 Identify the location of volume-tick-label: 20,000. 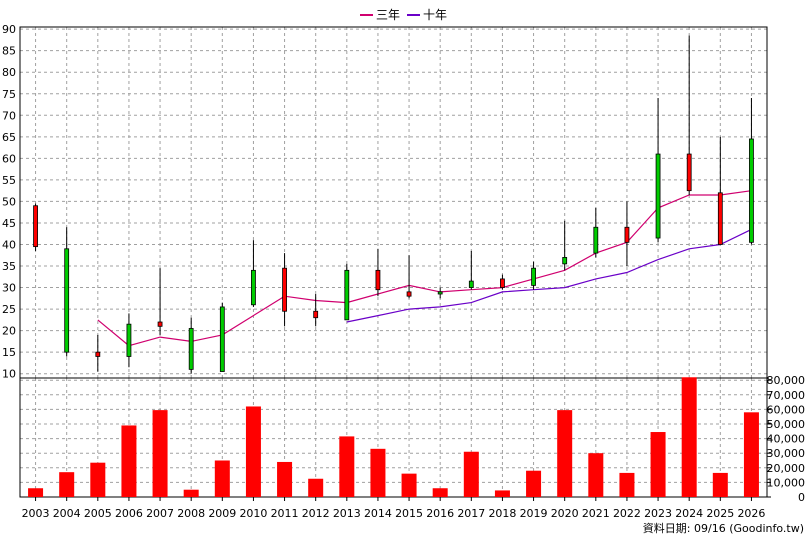
(786, 468).